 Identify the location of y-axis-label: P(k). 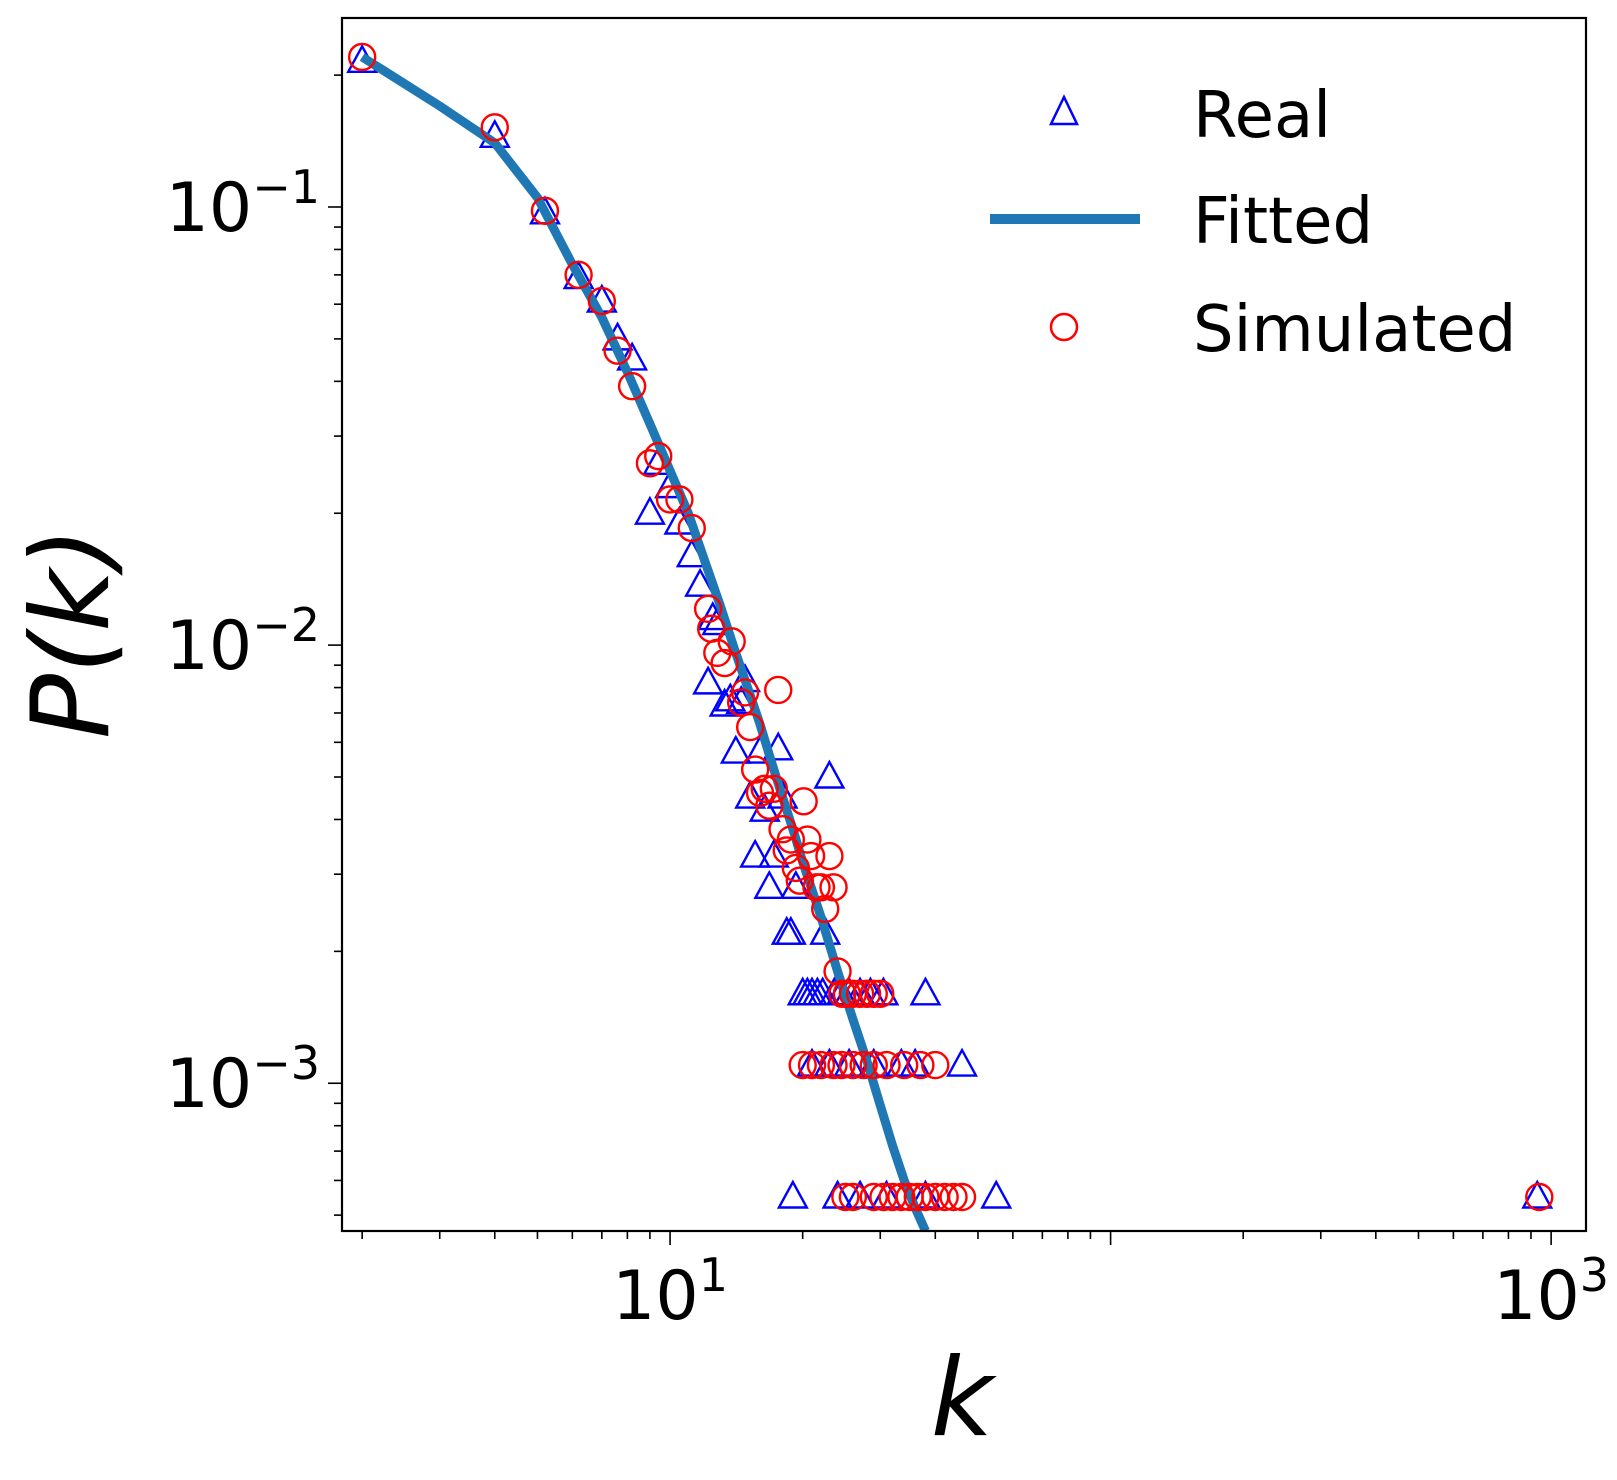
(71, 633).